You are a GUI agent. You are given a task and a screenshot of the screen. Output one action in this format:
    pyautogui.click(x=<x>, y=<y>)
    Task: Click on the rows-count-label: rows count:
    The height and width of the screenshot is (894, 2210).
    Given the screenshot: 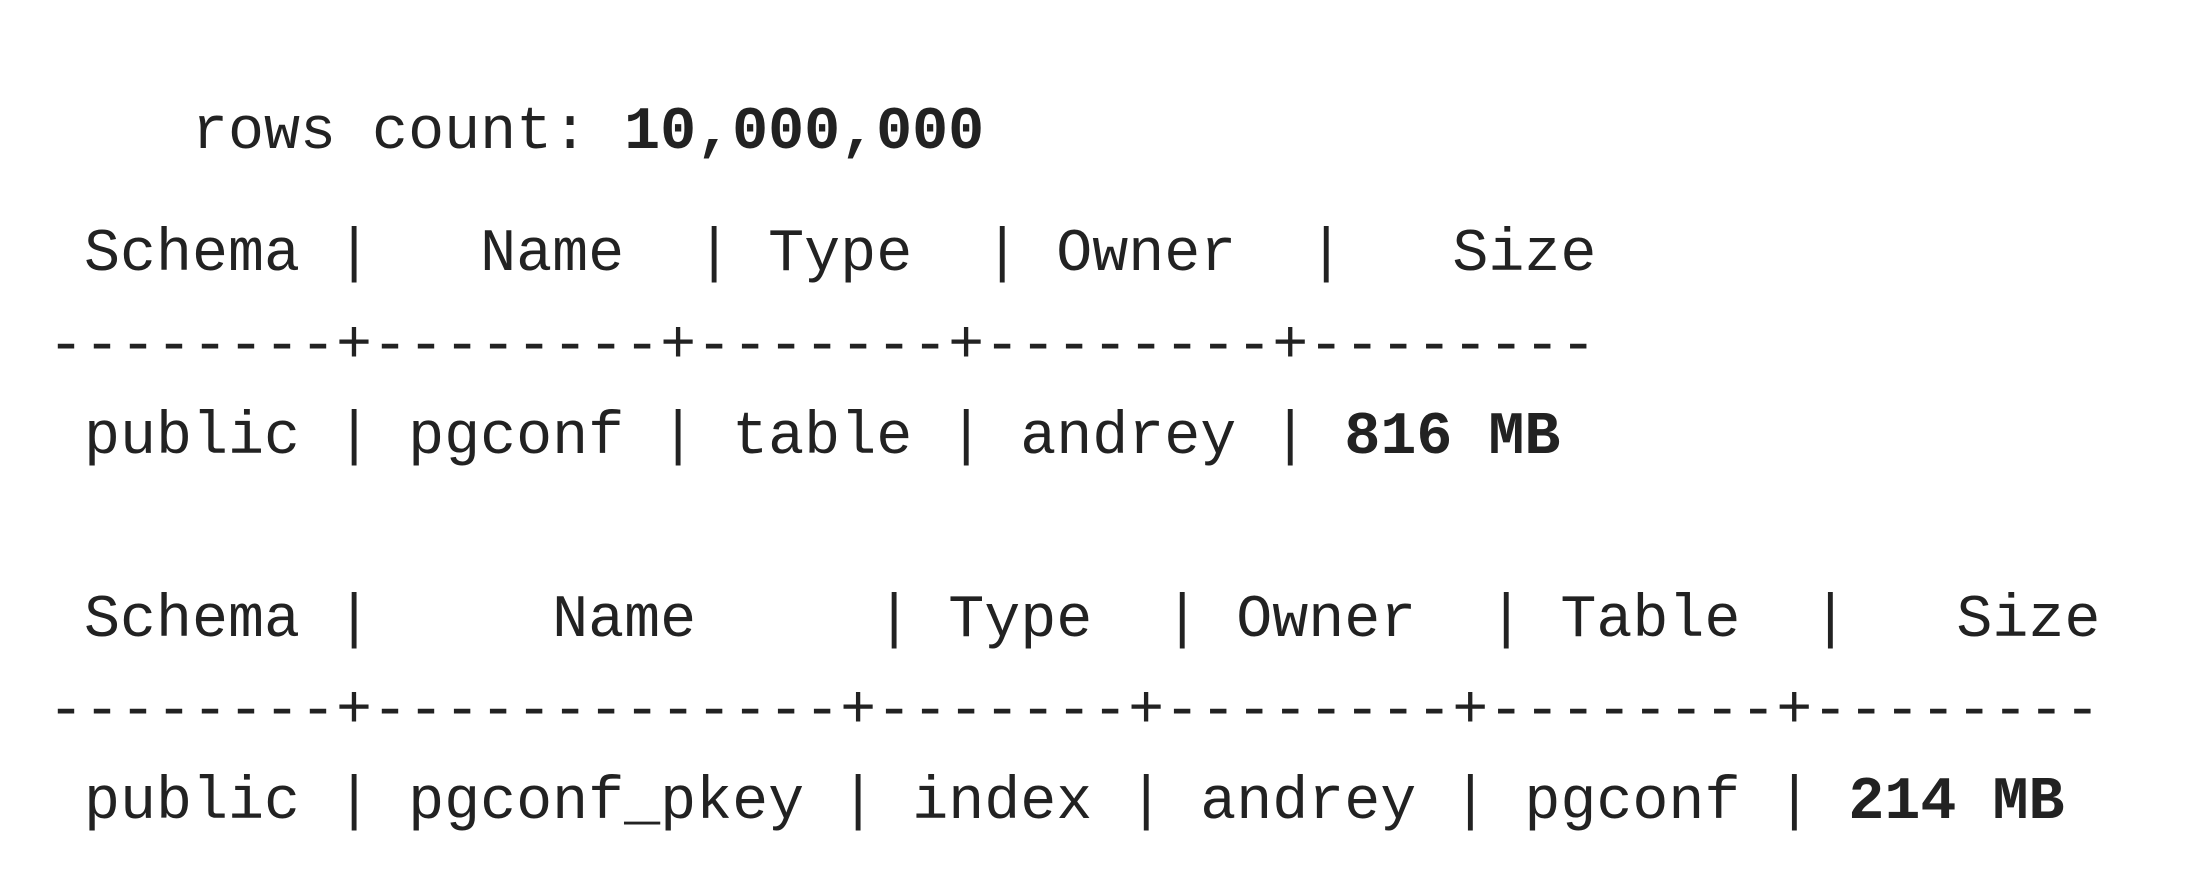 What is the action you would take?
    pyautogui.click(x=408, y=133)
    